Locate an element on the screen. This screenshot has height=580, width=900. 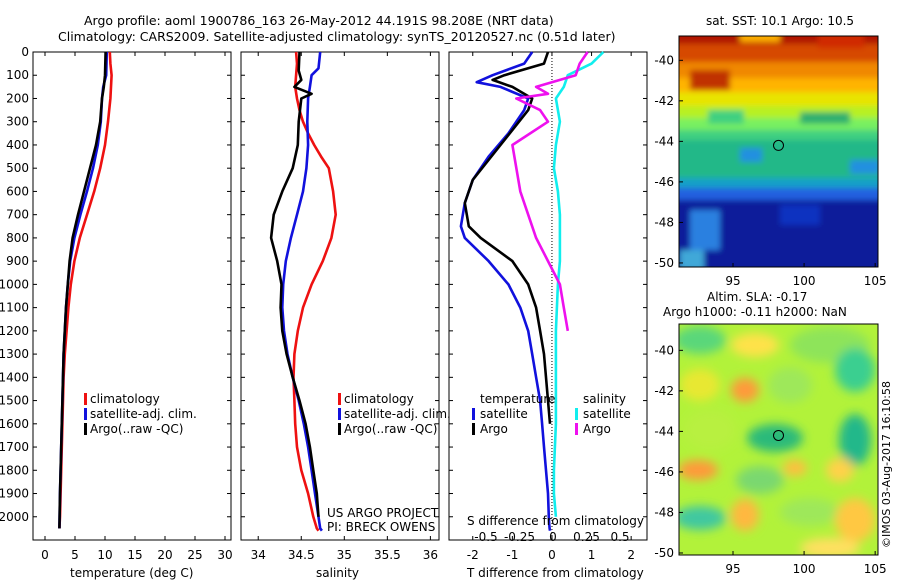
depth-tick-label: 1600 is located at coordinates (14, 424).